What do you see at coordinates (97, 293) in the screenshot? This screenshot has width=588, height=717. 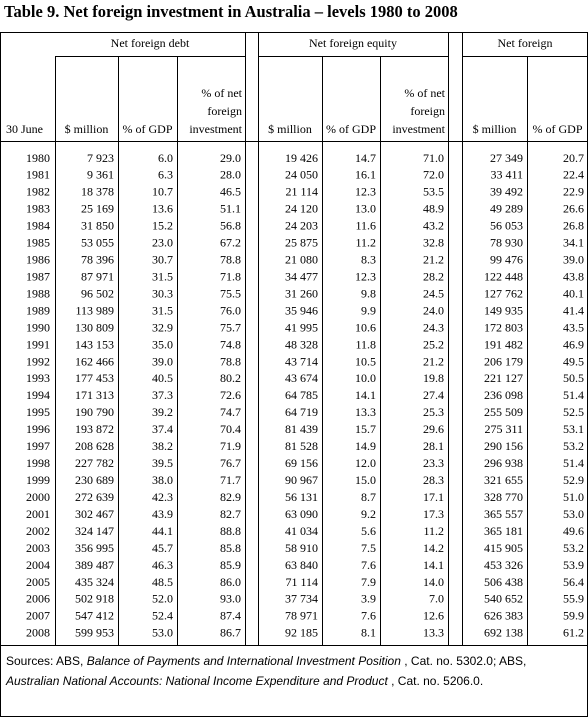 I see `cell-value: 96 502` at bounding box center [97, 293].